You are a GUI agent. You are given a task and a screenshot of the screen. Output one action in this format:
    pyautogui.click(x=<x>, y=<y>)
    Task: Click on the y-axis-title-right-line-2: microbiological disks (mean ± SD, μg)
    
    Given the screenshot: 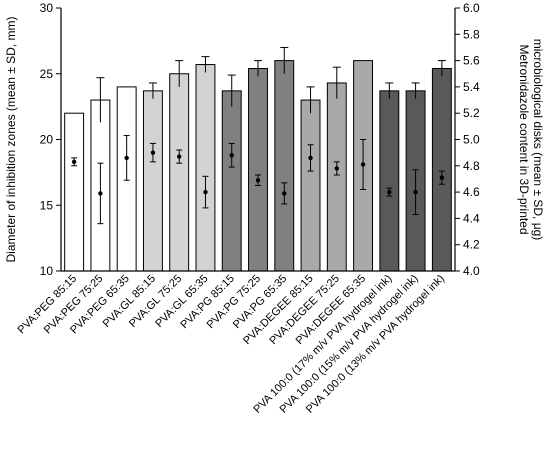 What is the action you would take?
    pyautogui.click(x=538, y=140)
    